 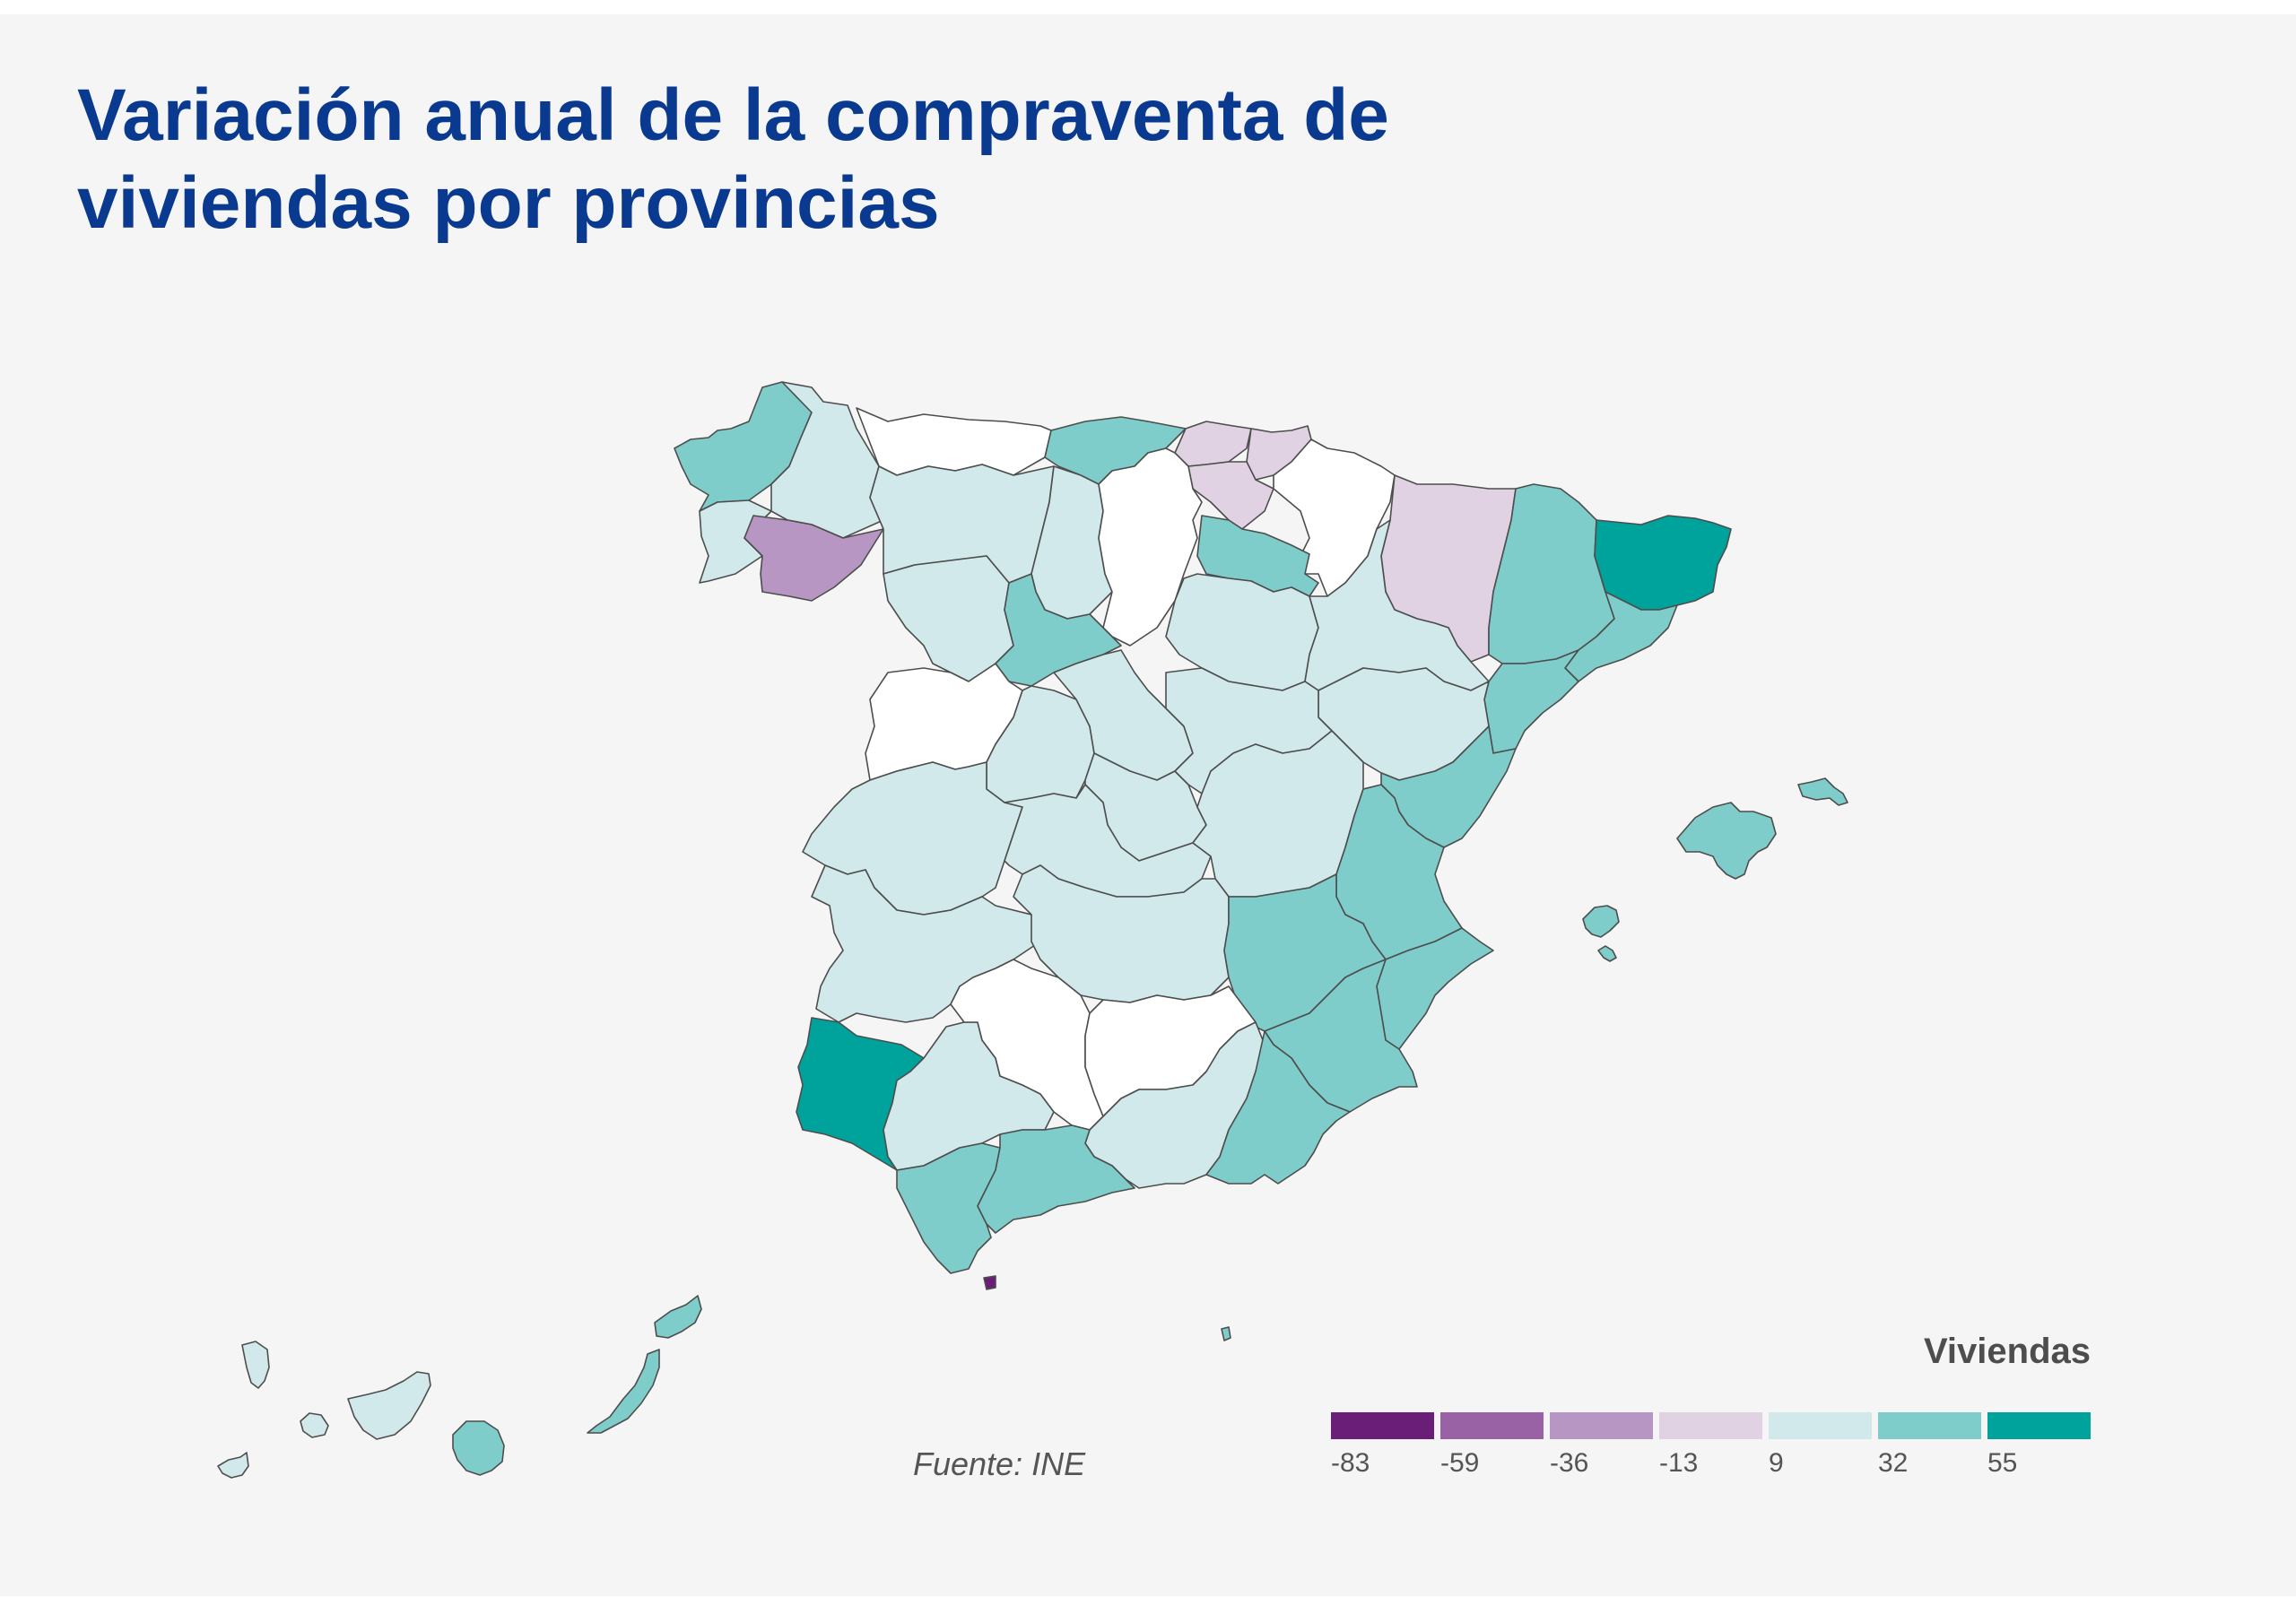 I want to click on legend-swatches, so click(x=1711, y=1425).